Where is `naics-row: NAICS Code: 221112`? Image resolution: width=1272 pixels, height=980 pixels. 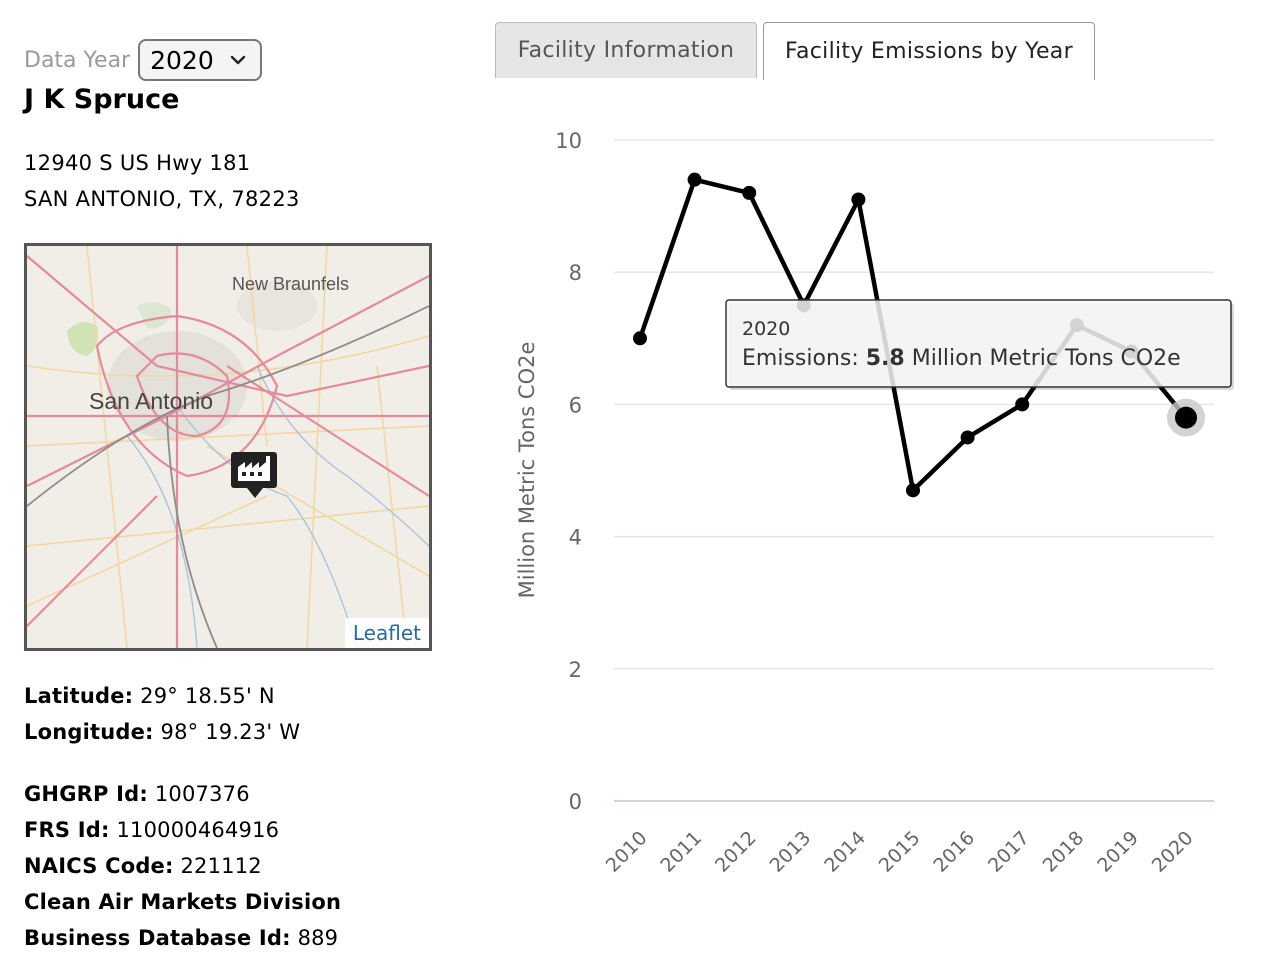
naics-row: NAICS Code: 221112 is located at coordinates (143, 866).